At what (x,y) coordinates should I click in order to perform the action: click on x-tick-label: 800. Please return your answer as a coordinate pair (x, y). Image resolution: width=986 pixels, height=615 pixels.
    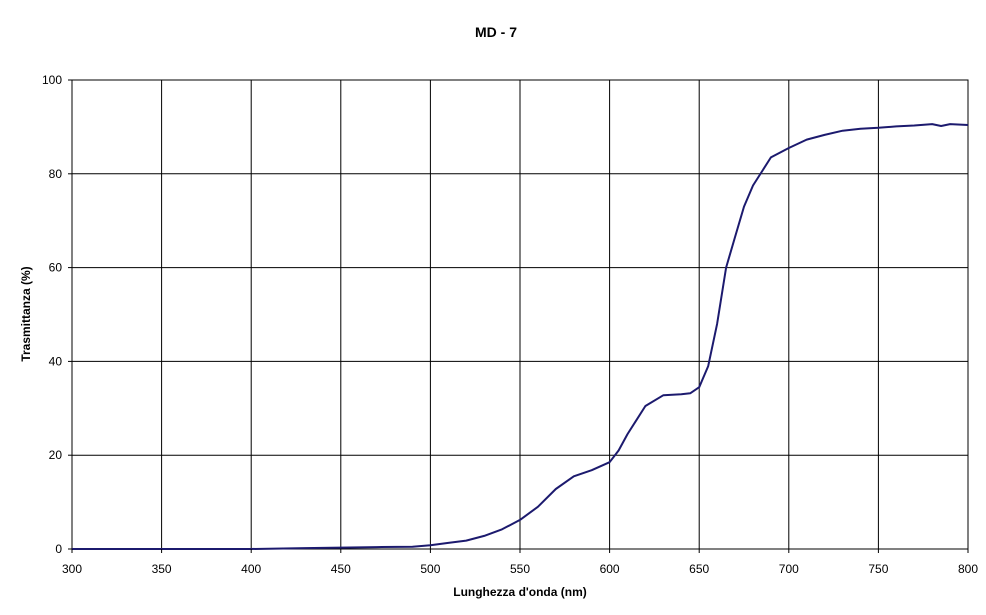
    Looking at the image, I should click on (968, 569).